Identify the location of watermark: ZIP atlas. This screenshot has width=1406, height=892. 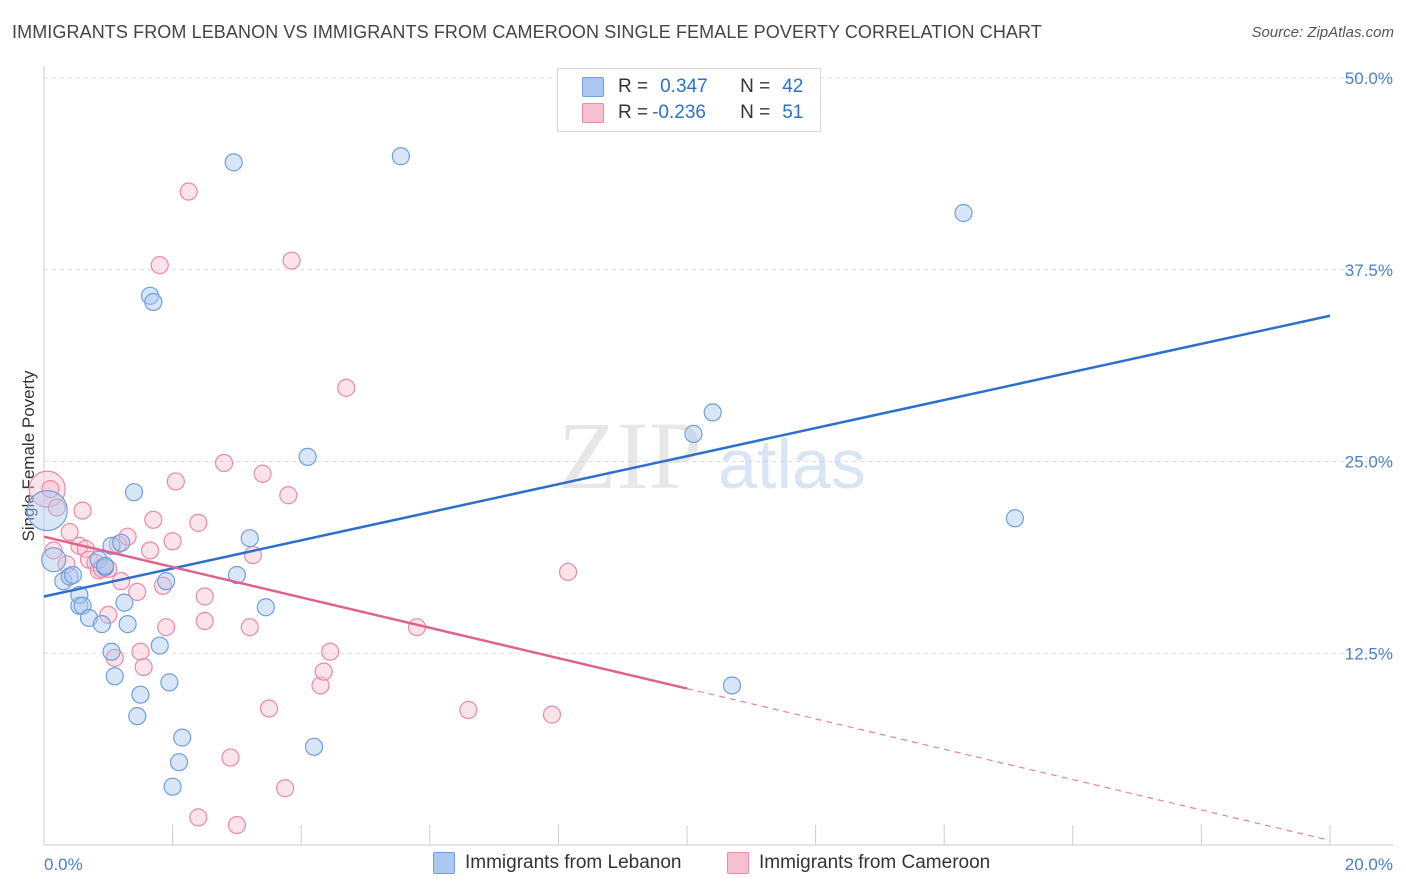
(712, 455).